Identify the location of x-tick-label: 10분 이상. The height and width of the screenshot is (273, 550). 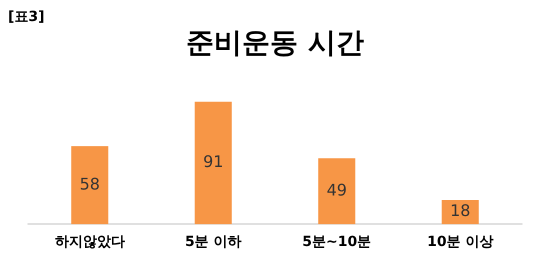
(460, 242).